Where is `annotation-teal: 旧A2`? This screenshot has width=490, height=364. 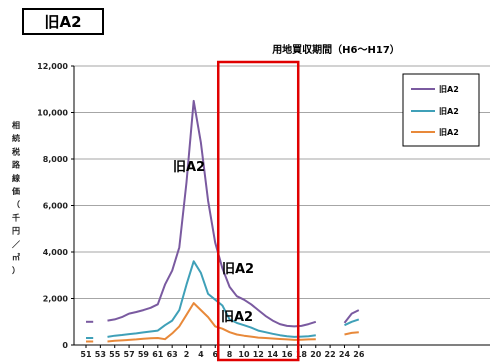
annotation-teal: 旧A2 is located at coordinates (238, 269).